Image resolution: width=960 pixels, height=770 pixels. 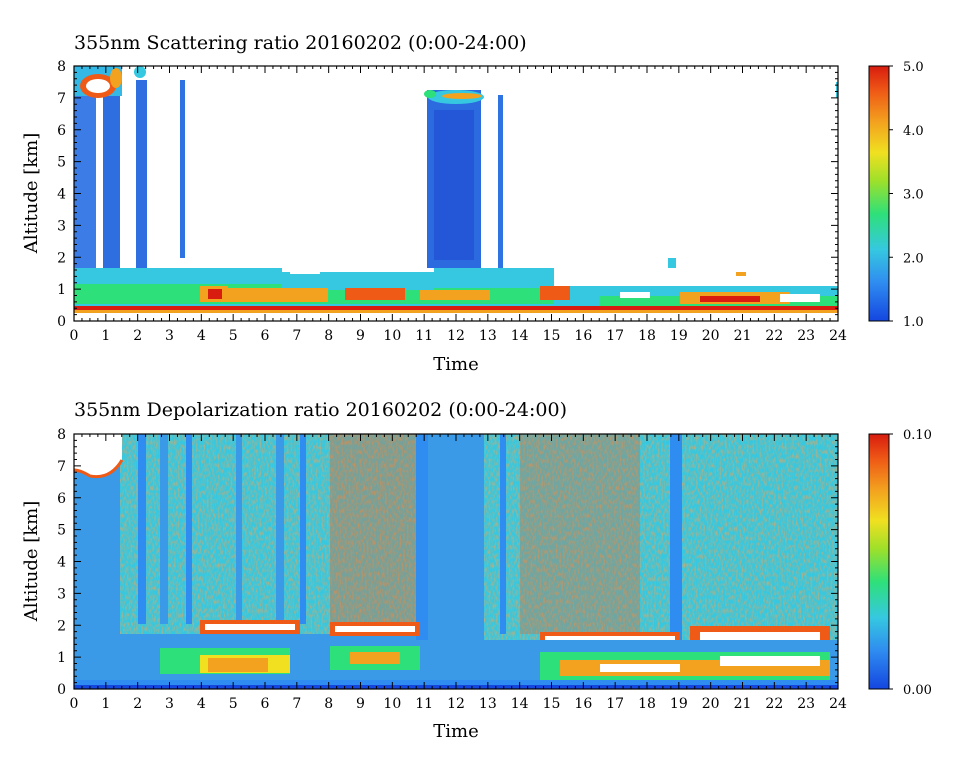 I want to click on scattering-ratio-y-tick-label: 3, so click(x=61, y=226).